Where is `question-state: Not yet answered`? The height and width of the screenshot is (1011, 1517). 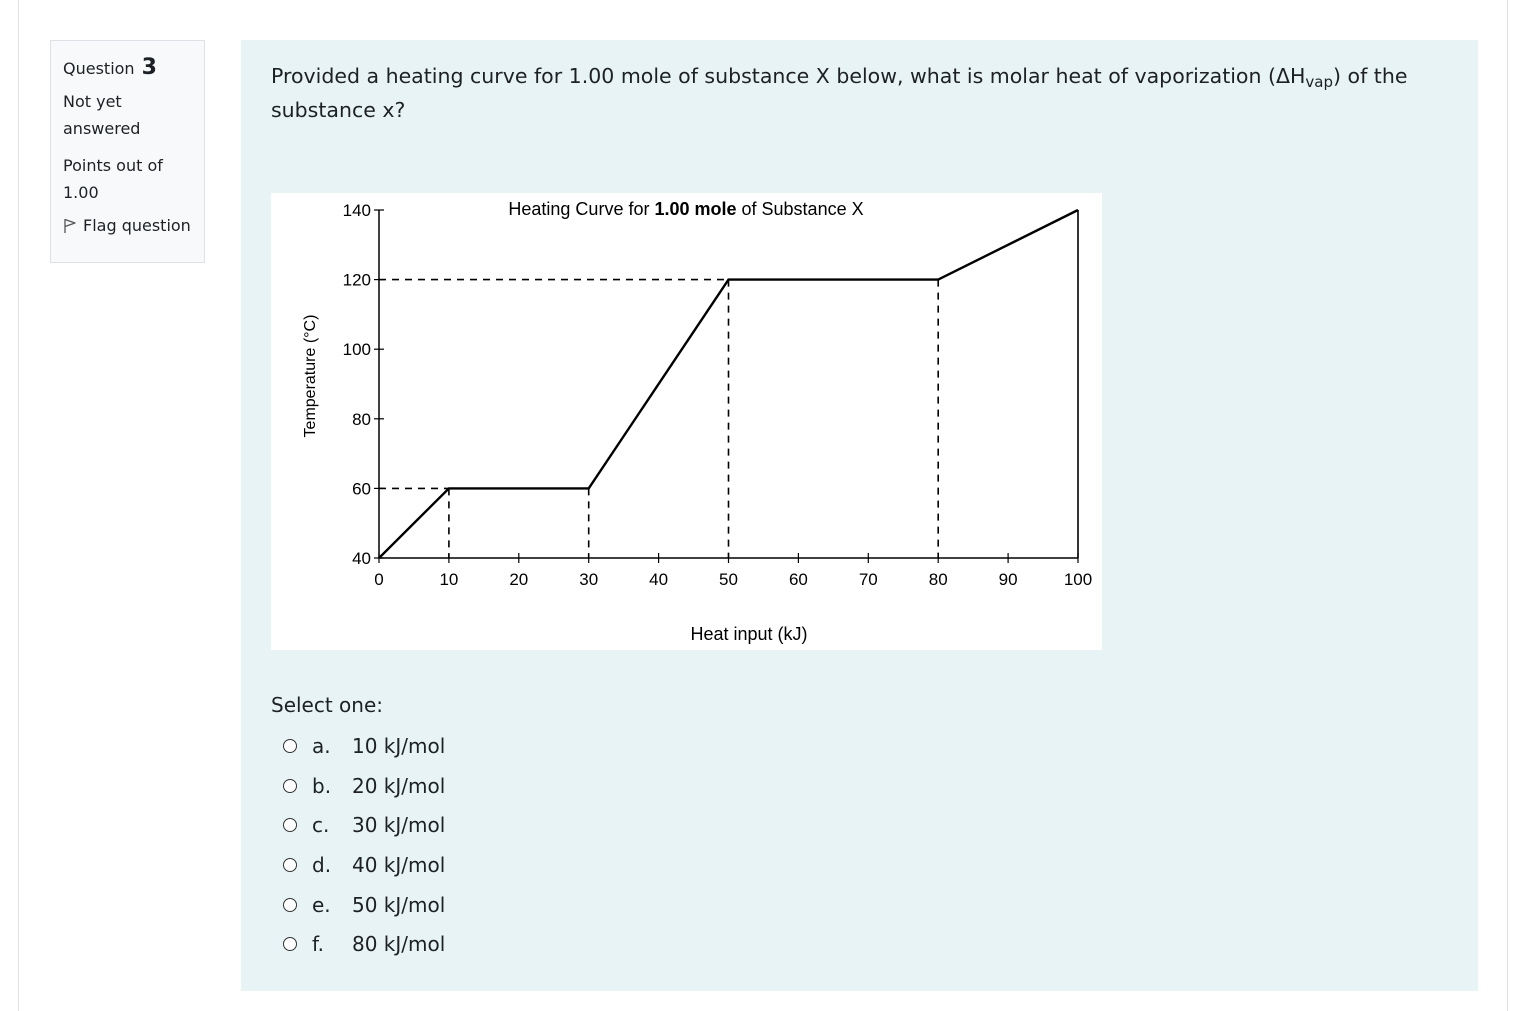
question-state: Not yet answered is located at coordinates (102, 115).